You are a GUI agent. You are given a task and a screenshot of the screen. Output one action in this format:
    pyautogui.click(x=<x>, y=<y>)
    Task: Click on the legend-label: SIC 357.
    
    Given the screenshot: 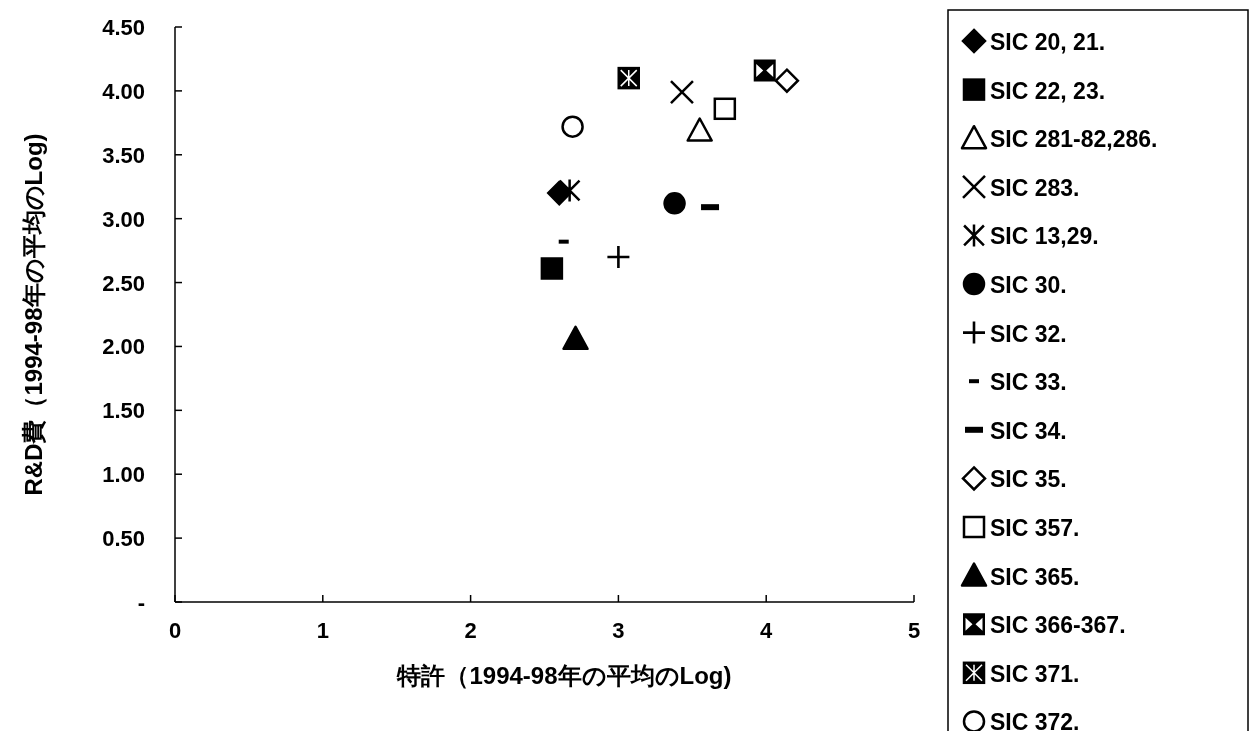 What is the action you would take?
    pyautogui.click(x=1035, y=528)
    